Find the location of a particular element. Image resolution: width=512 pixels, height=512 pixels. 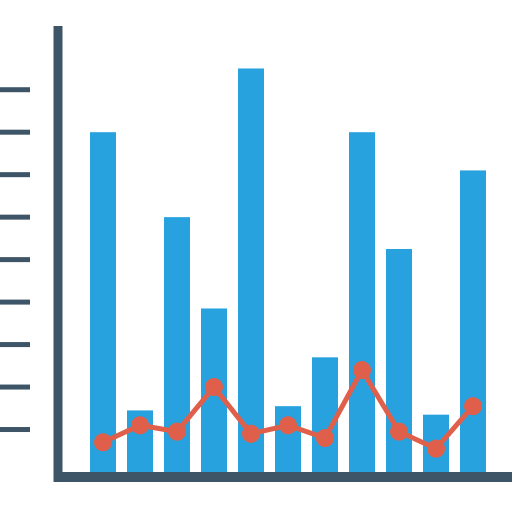

y-axis-line is located at coordinates (58, 251).